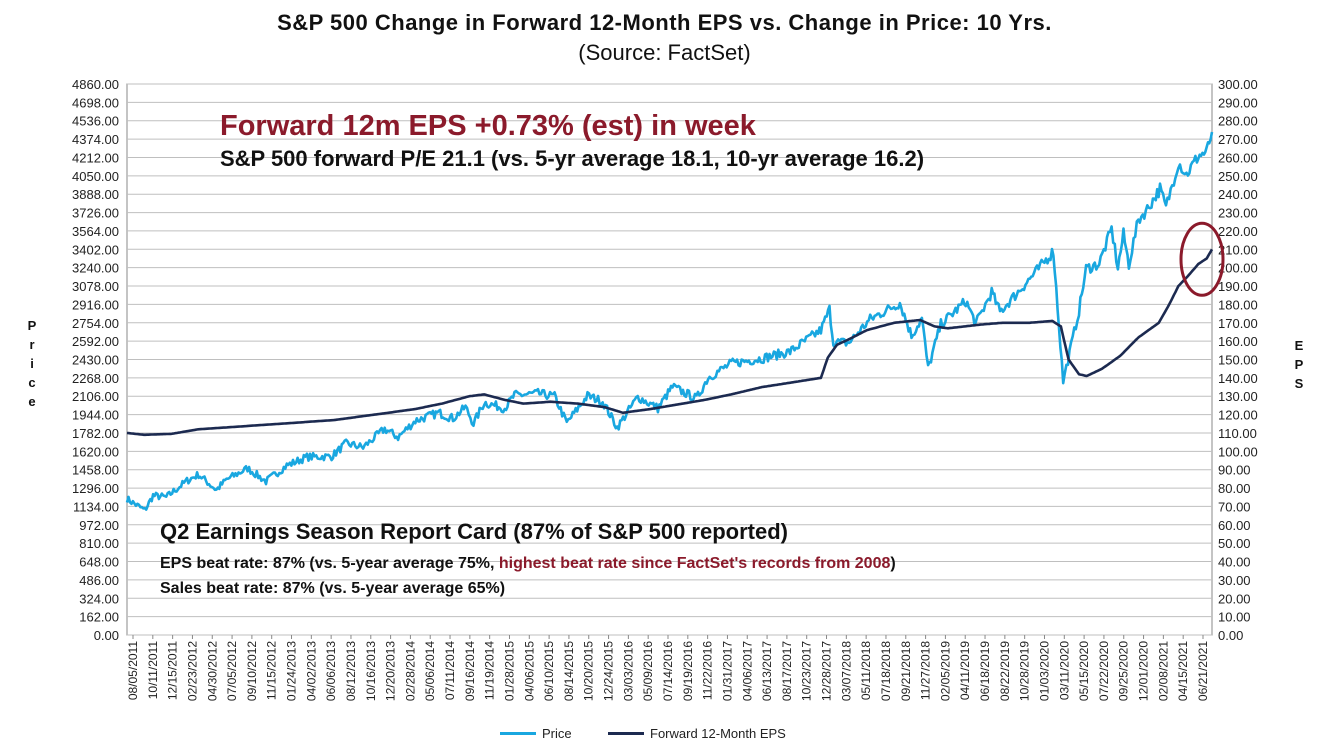  What do you see at coordinates (95, 231) in the screenshot?
I see `y-left-tick-label: 3564.00` at bounding box center [95, 231].